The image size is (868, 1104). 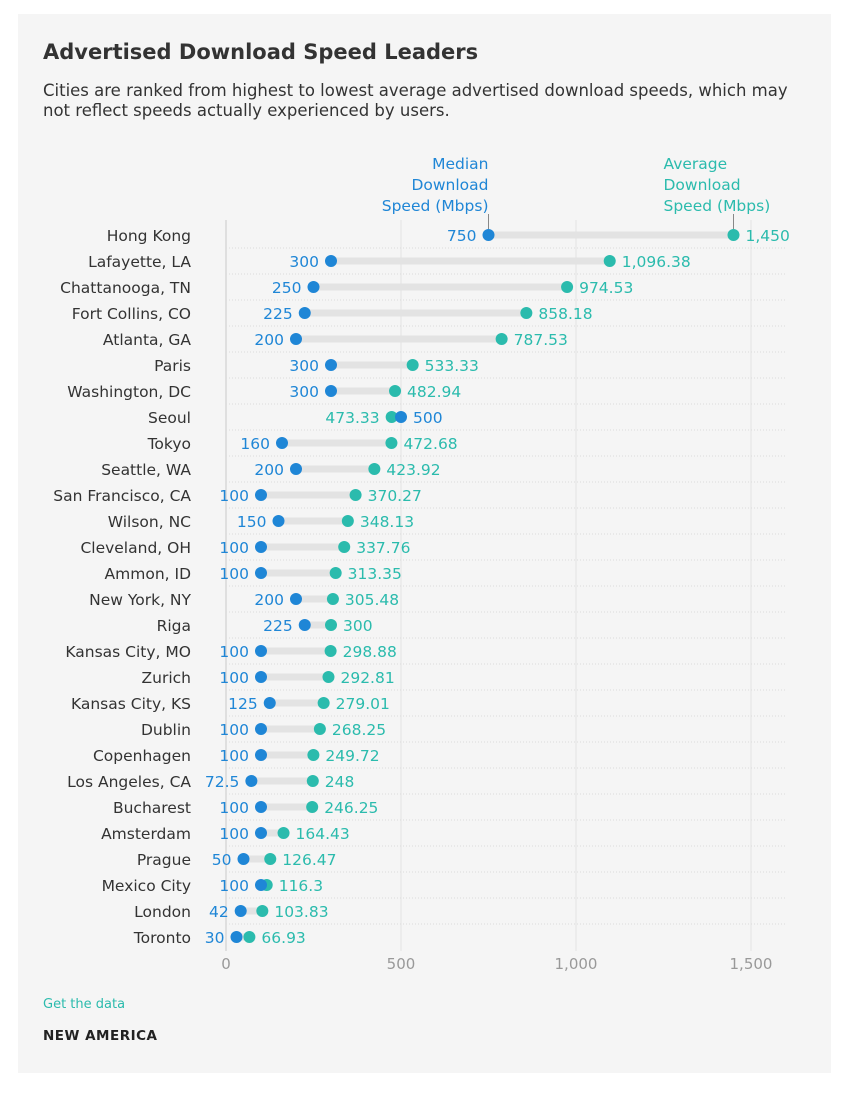 What do you see at coordinates (395, 496) in the screenshot?
I see `average-value-label: 370.27` at bounding box center [395, 496].